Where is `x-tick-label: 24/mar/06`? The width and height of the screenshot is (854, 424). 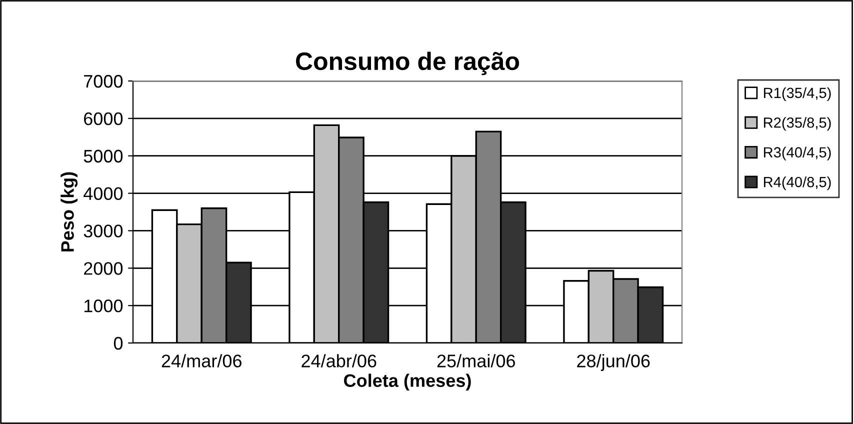
x-tick-label: 24/mar/06 is located at coordinates (202, 361).